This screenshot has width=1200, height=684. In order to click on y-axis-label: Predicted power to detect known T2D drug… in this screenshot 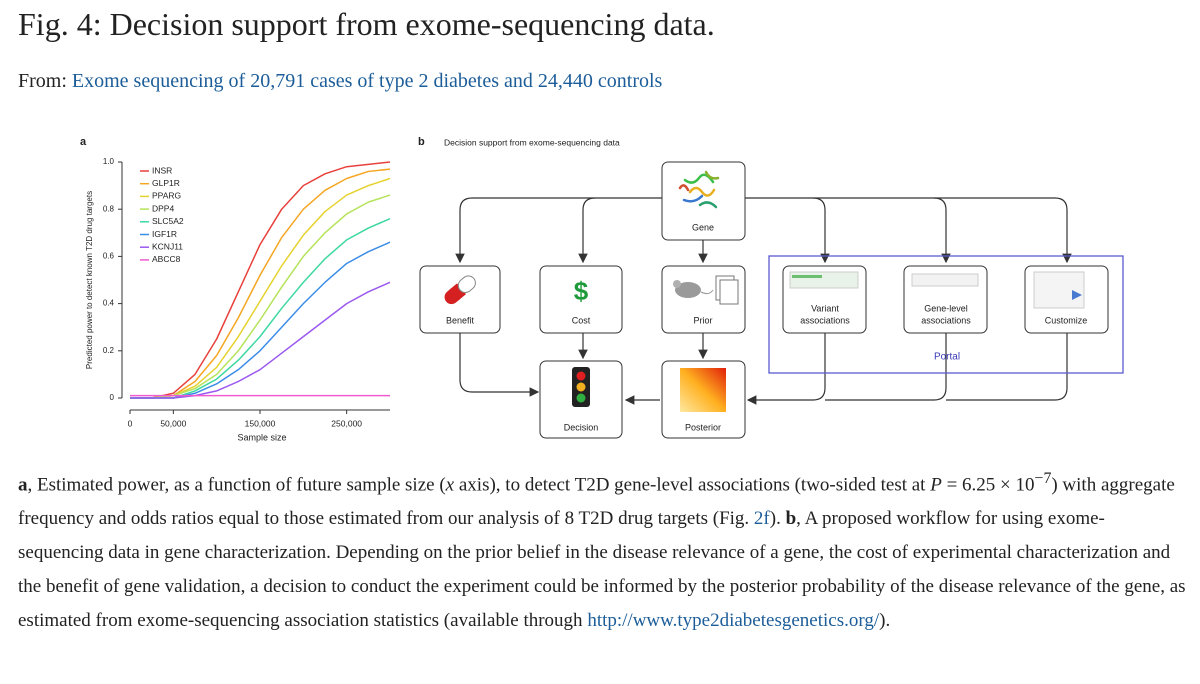, I will do `click(89, 280)`.